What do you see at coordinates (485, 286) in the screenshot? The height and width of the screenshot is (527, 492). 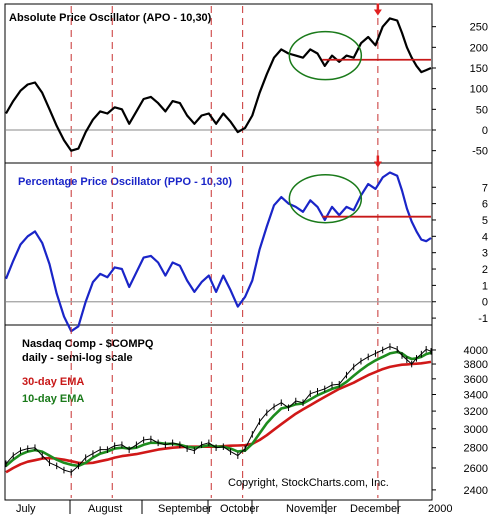 I see `y-tick-label: 1` at bounding box center [485, 286].